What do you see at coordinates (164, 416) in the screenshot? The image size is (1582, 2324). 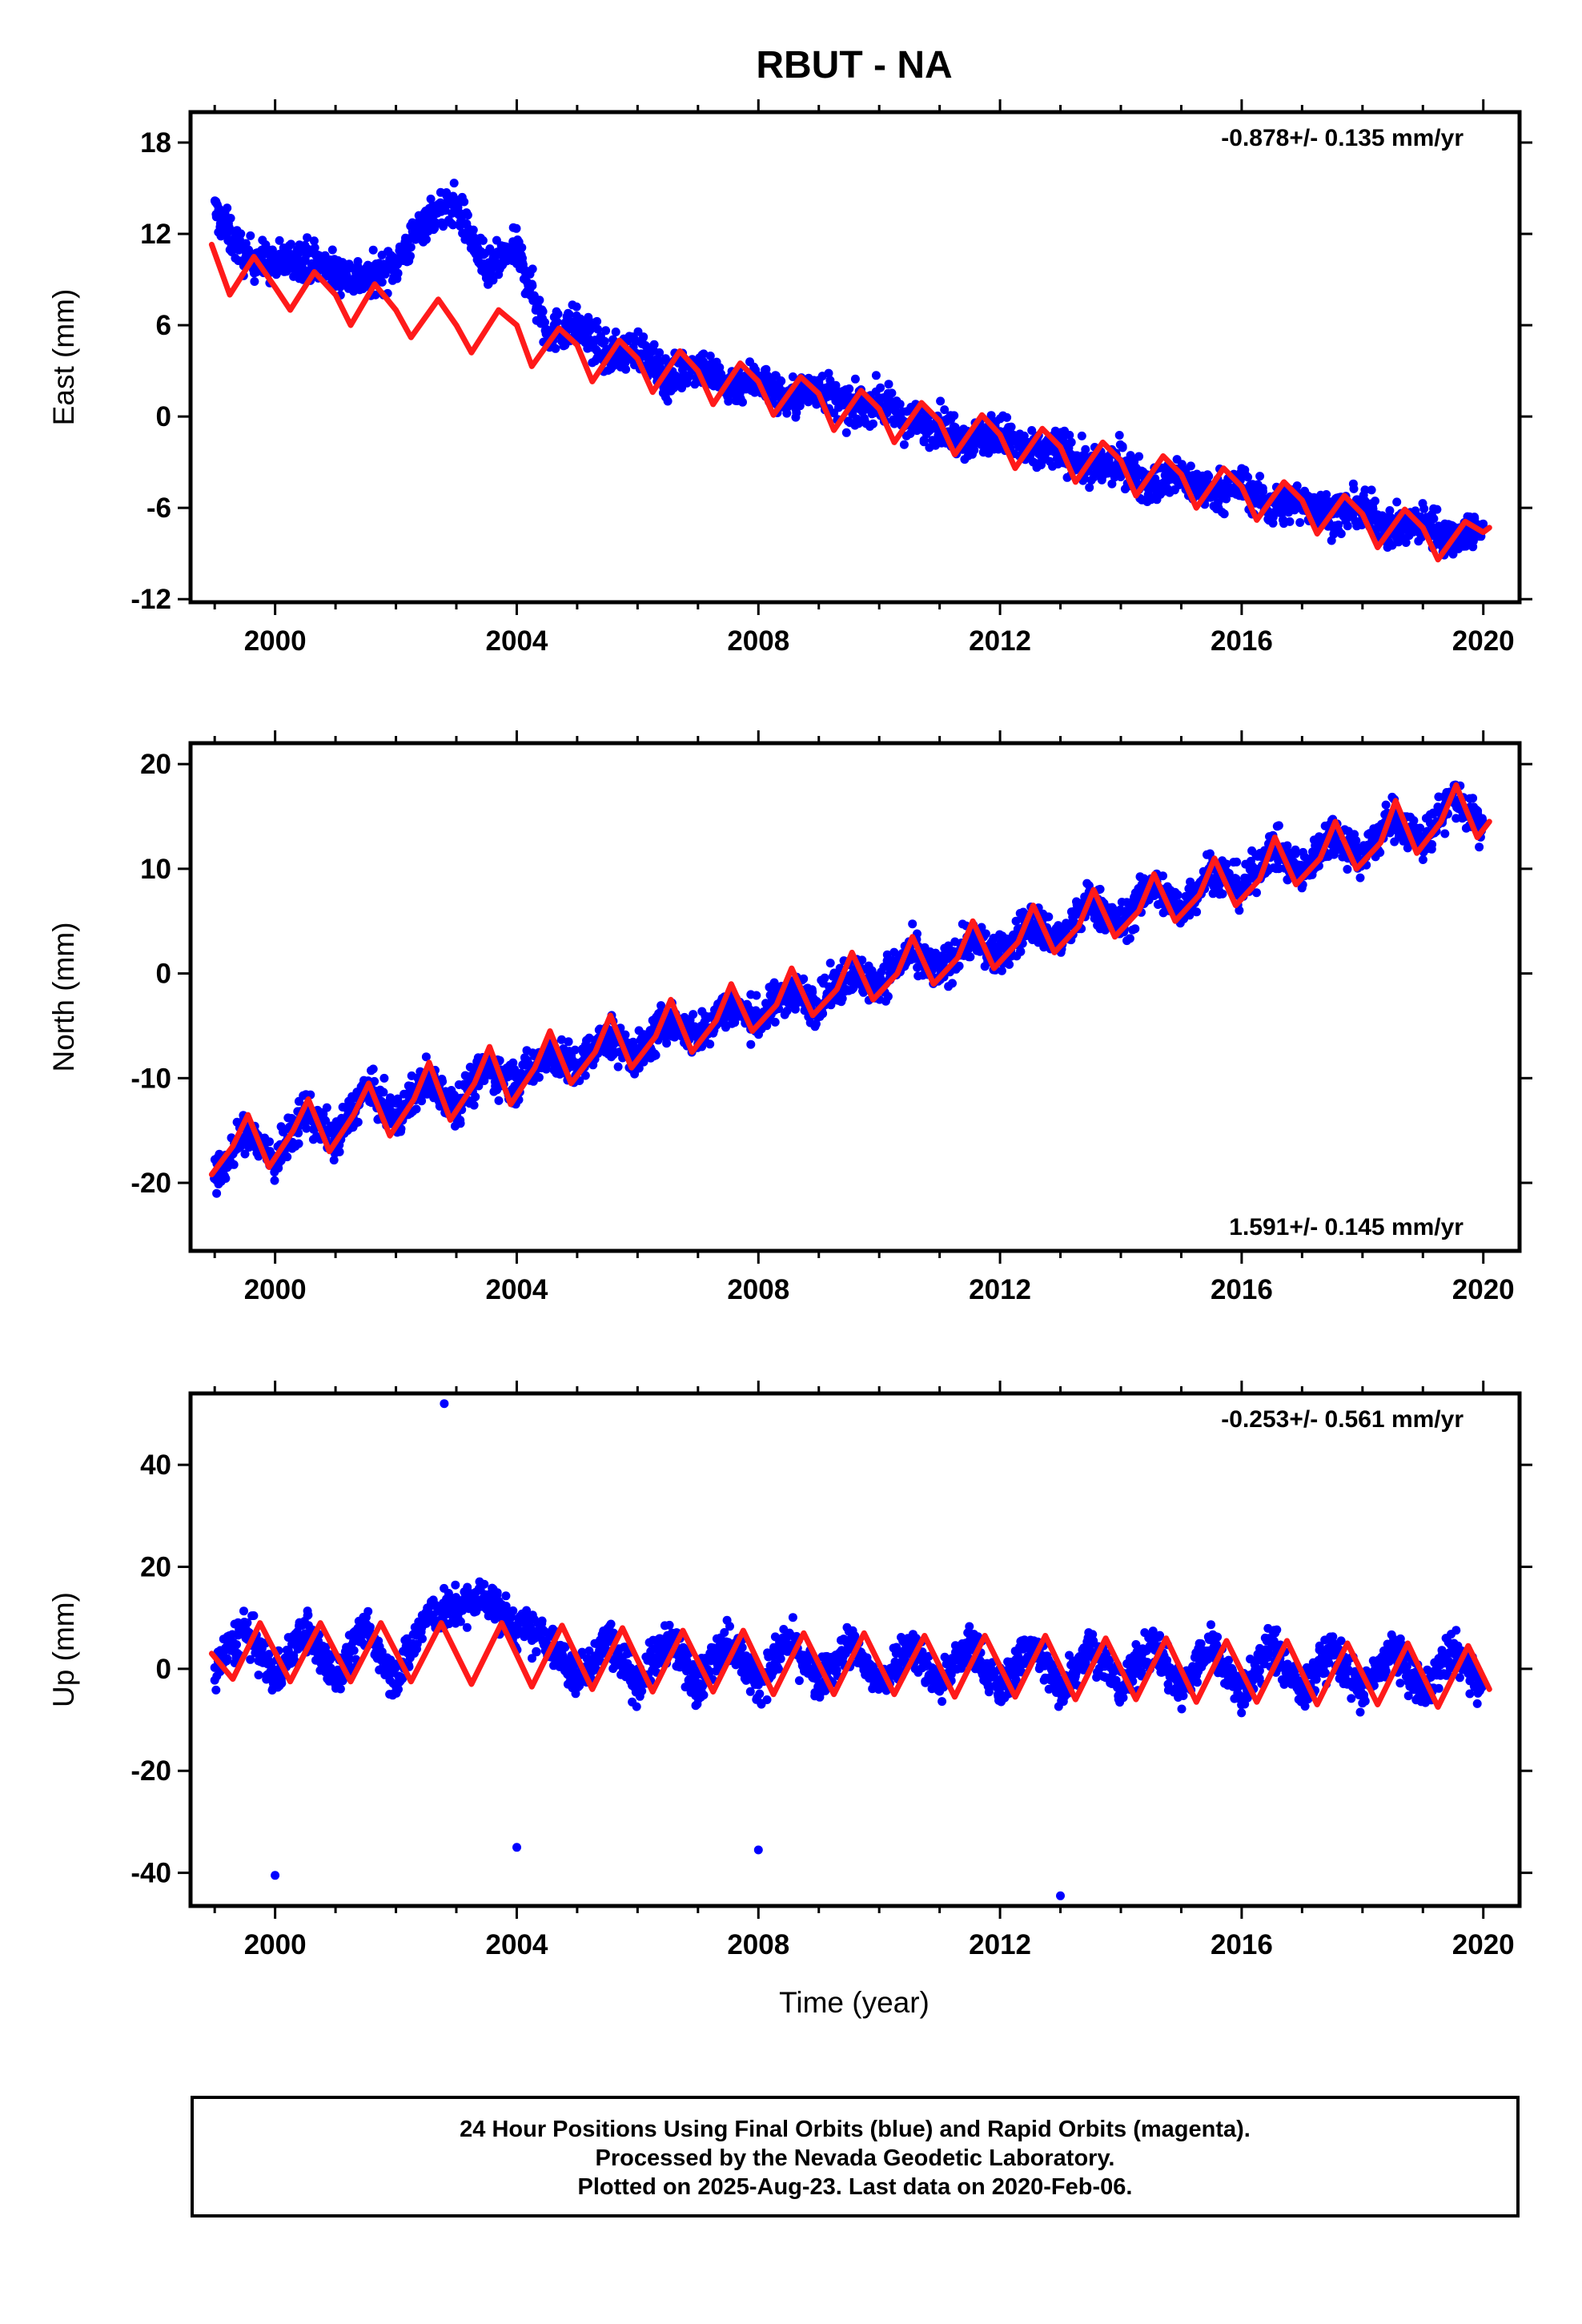 I see `east-y-tick-label: 0` at bounding box center [164, 416].